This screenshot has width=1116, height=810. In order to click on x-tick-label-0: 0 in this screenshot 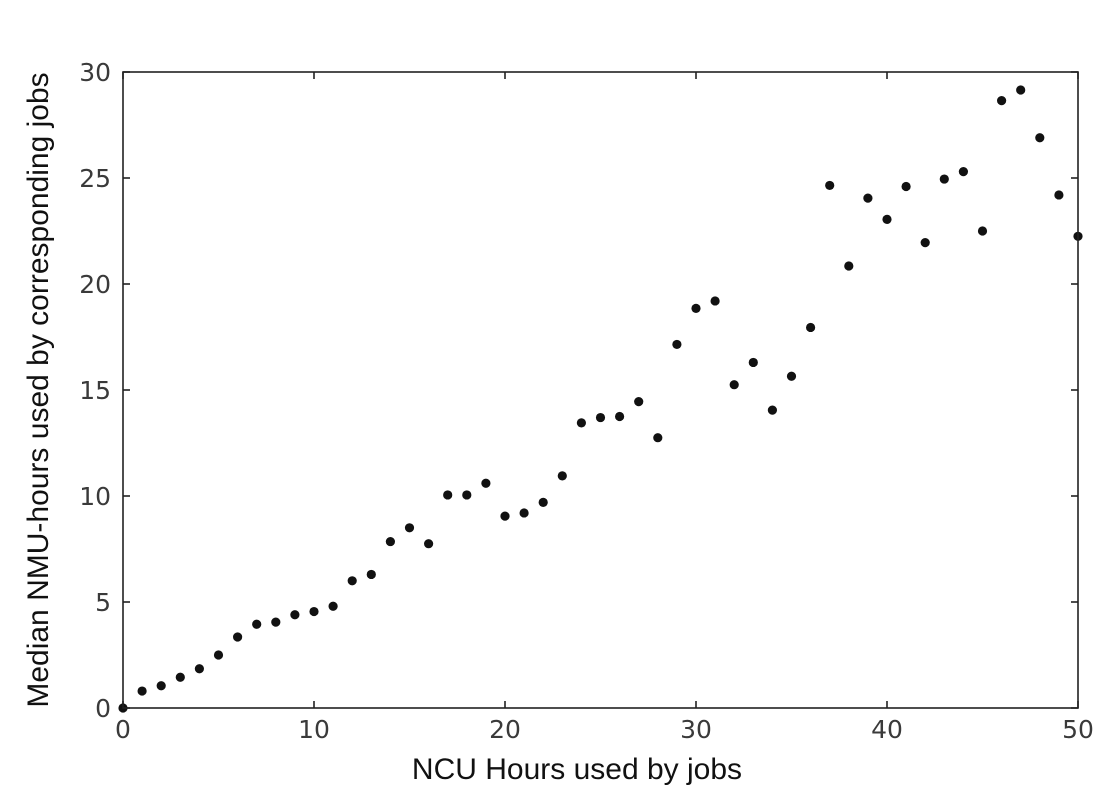, I will do `click(123, 729)`.